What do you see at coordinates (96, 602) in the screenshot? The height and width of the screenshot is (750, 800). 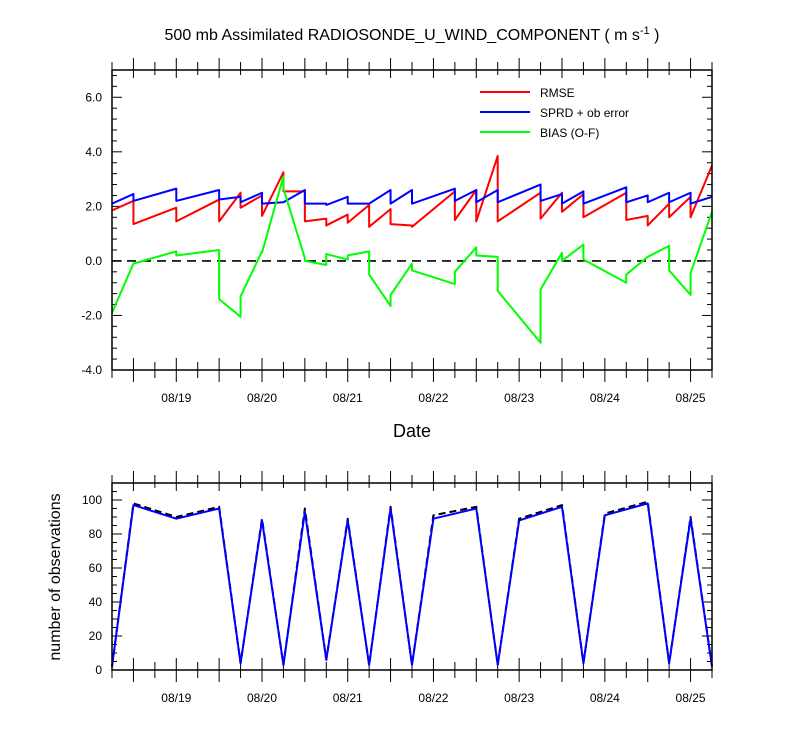 I see `y-tick-label: 40` at bounding box center [96, 602].